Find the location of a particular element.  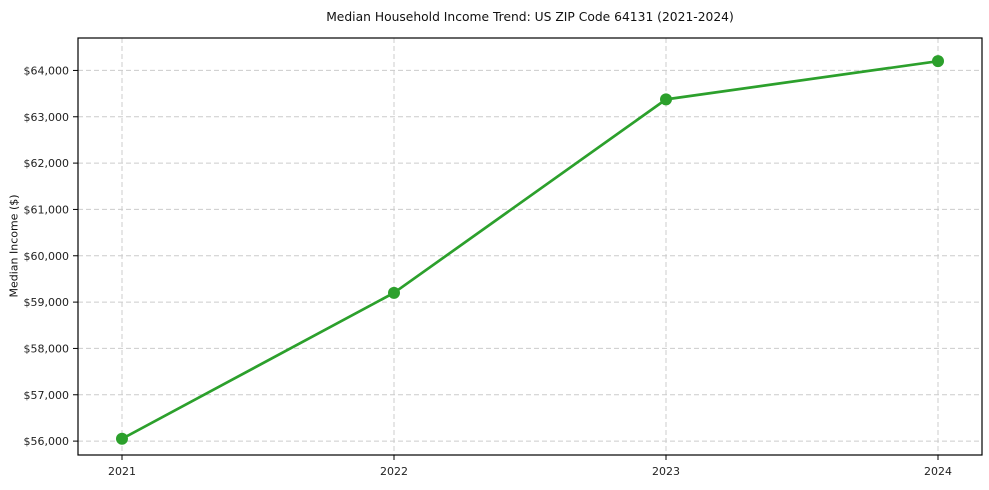

y-tick-label: $57,000 is located at coordinates (47, 395).